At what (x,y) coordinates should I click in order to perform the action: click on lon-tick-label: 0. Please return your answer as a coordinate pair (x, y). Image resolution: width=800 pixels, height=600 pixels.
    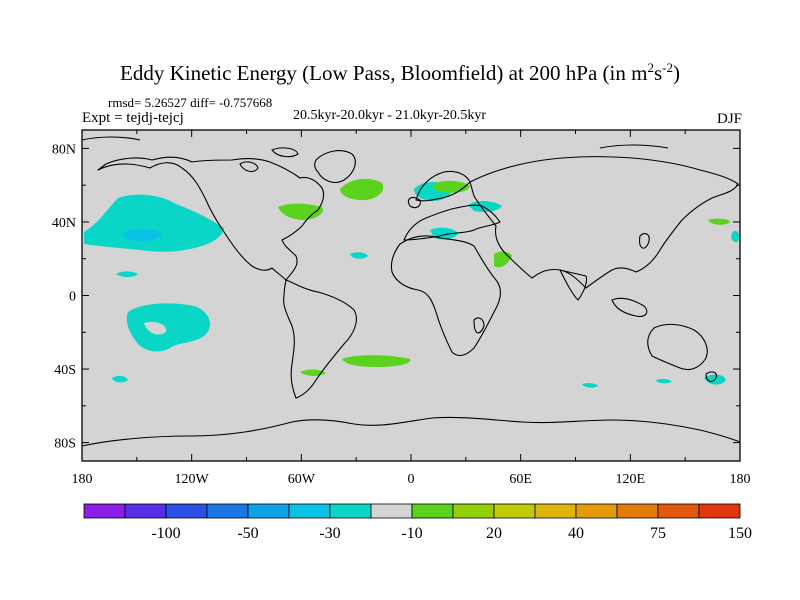
    Looking at the image, I should click on (411, 479).